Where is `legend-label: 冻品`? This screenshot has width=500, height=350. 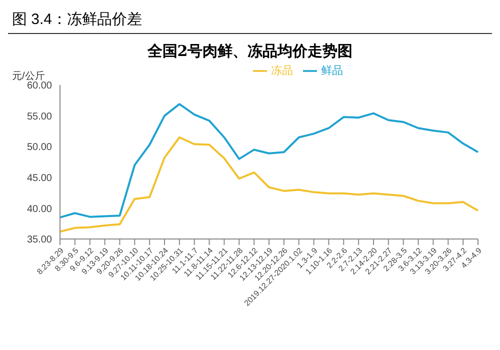 legend-label: 冻品 is located at coordinates (282, 71).